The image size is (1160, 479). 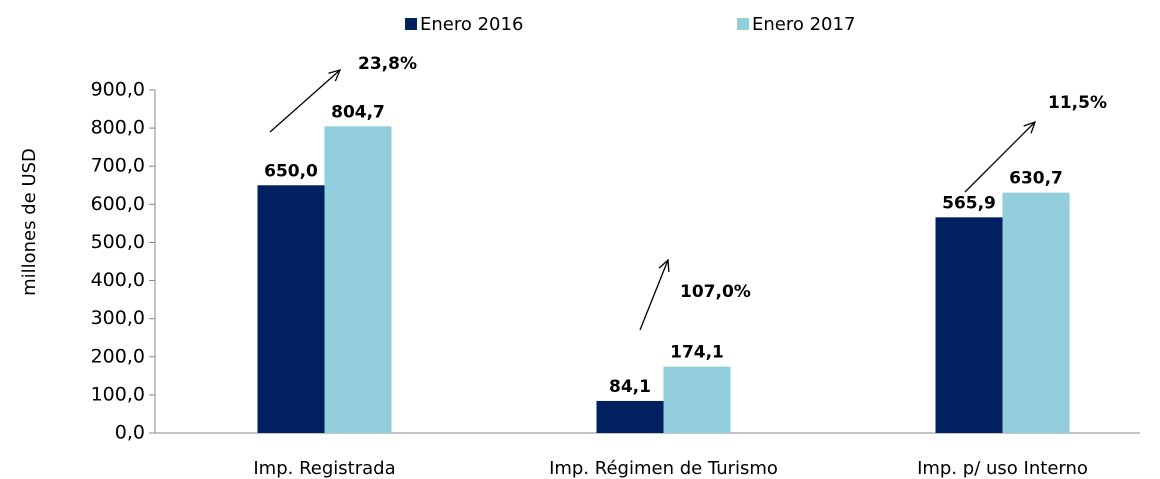 What do you see at coordinates (291, 171) in the screenshot?
I see `data-label: 650,0` at bounding box center [291, 171].